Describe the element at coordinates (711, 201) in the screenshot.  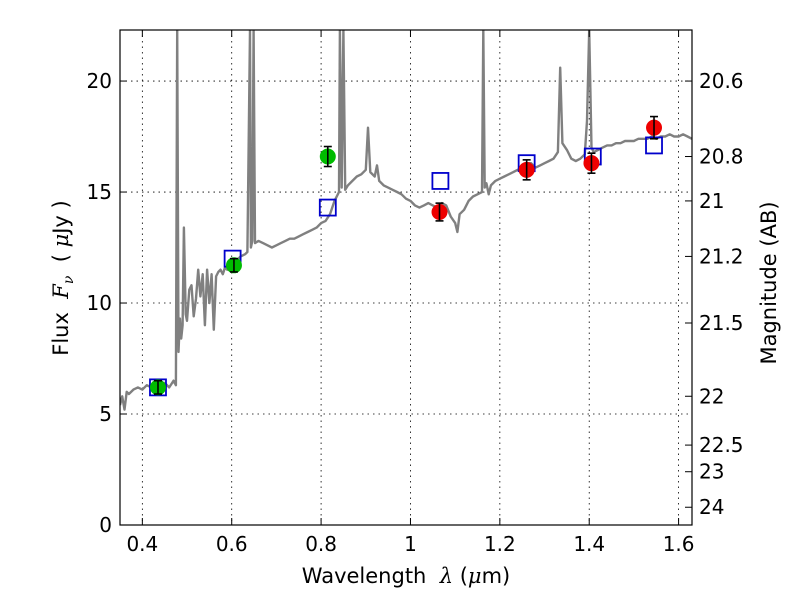
I see `right-tick-label: 21` at that location.